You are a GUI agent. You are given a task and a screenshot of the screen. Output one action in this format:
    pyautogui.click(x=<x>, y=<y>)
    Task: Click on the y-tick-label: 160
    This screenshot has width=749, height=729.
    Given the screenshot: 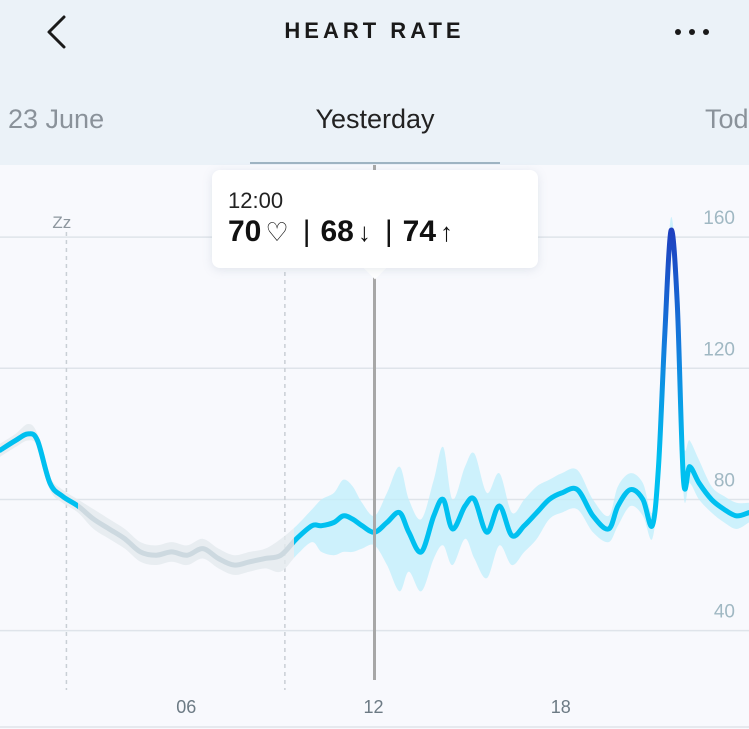 What is the action you would take?
    pyautogui.click(x=719, y=218)
    